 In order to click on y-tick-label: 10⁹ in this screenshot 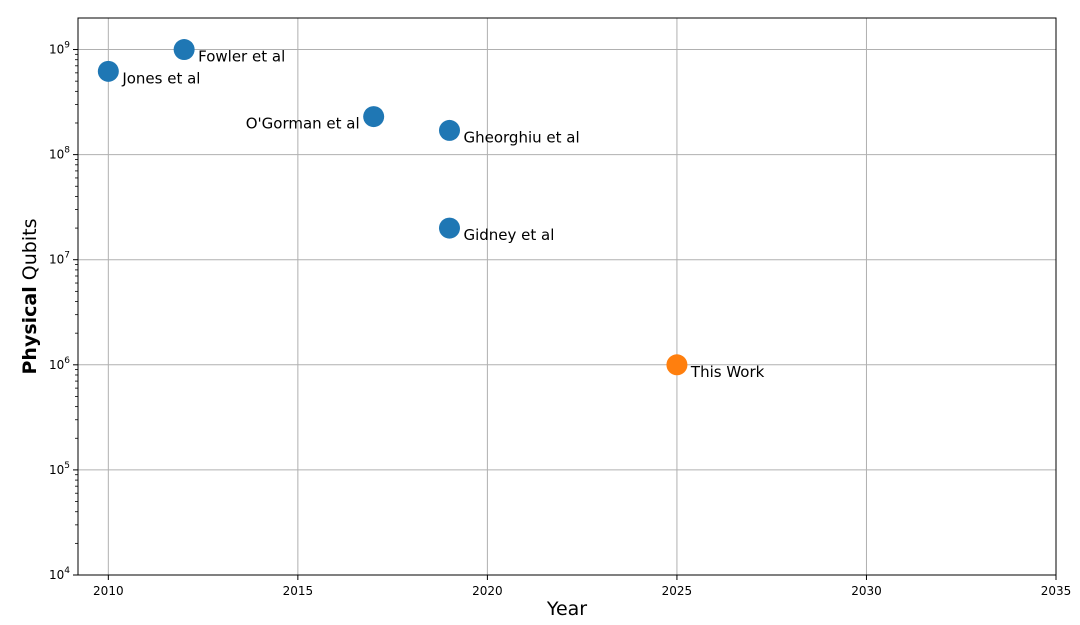, I will do `click(59, 49)`.